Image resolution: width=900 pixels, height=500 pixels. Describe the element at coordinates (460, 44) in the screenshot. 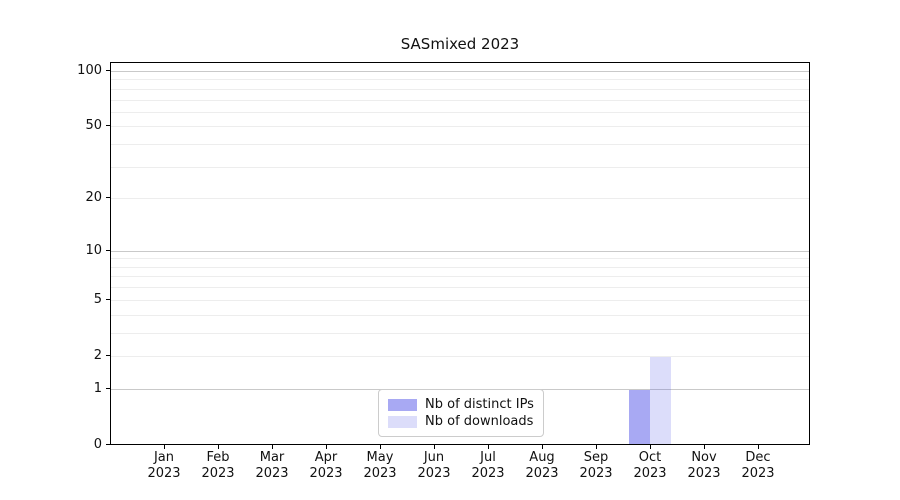

I see `chart-title: SASmixed 2023` at that location.